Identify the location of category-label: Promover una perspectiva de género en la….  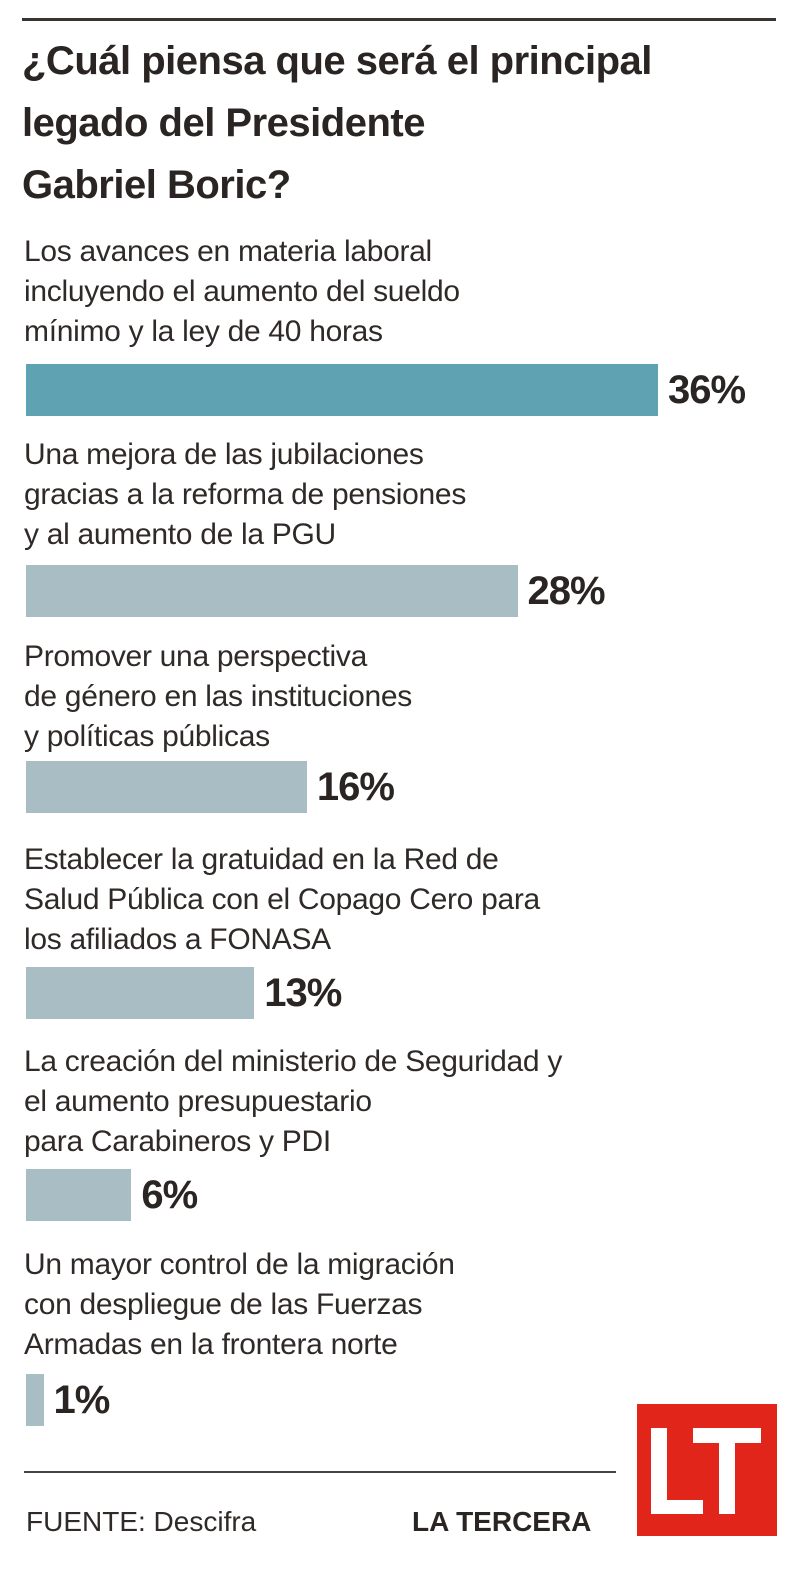
(218, 696).